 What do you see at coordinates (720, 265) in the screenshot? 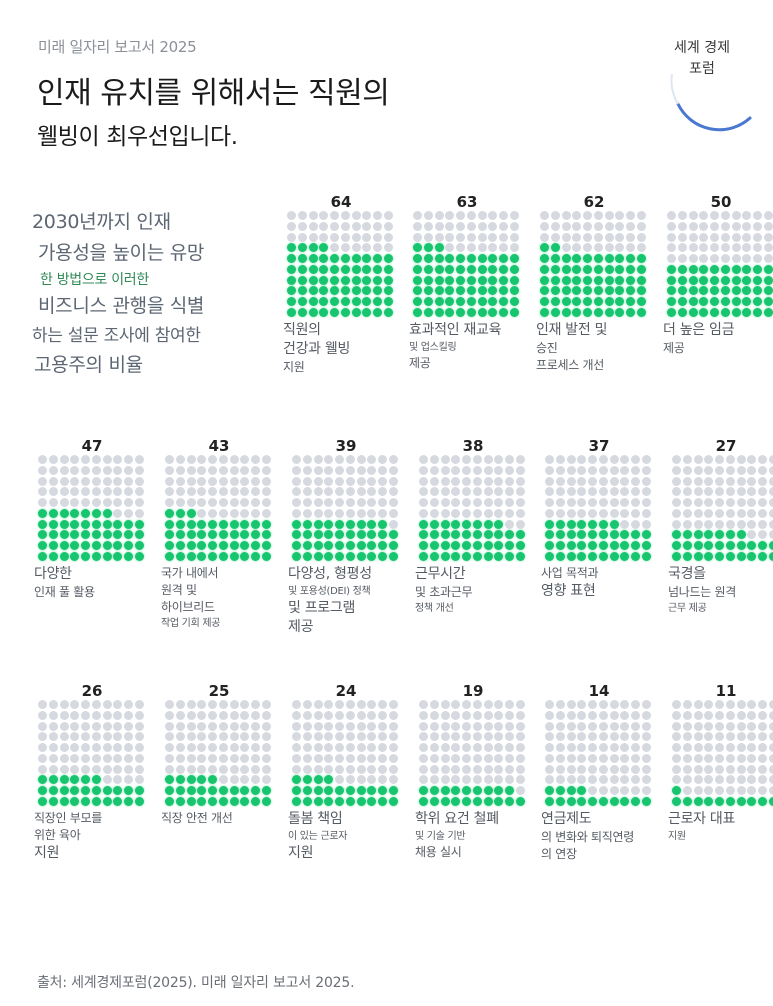
I see `dot-grid` at bounding box center [720, 265].